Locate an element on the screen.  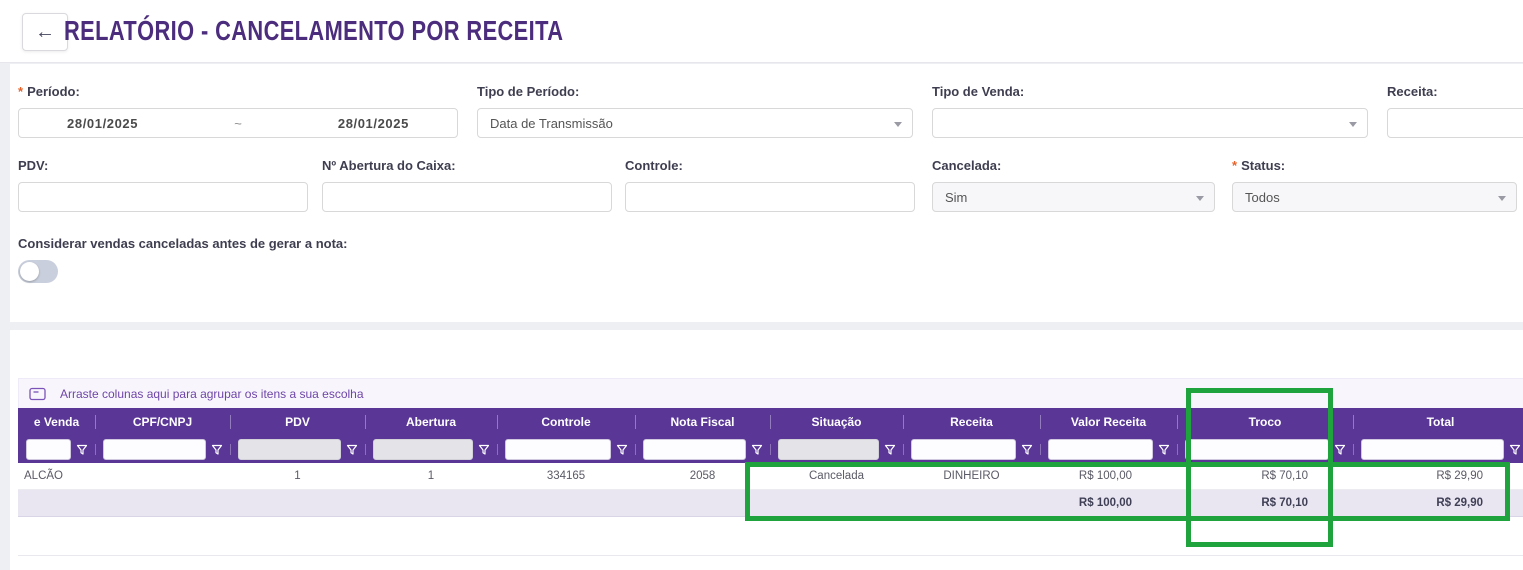
cell-tipo-venda: ALCÃO is located at coordinates (43, 476).